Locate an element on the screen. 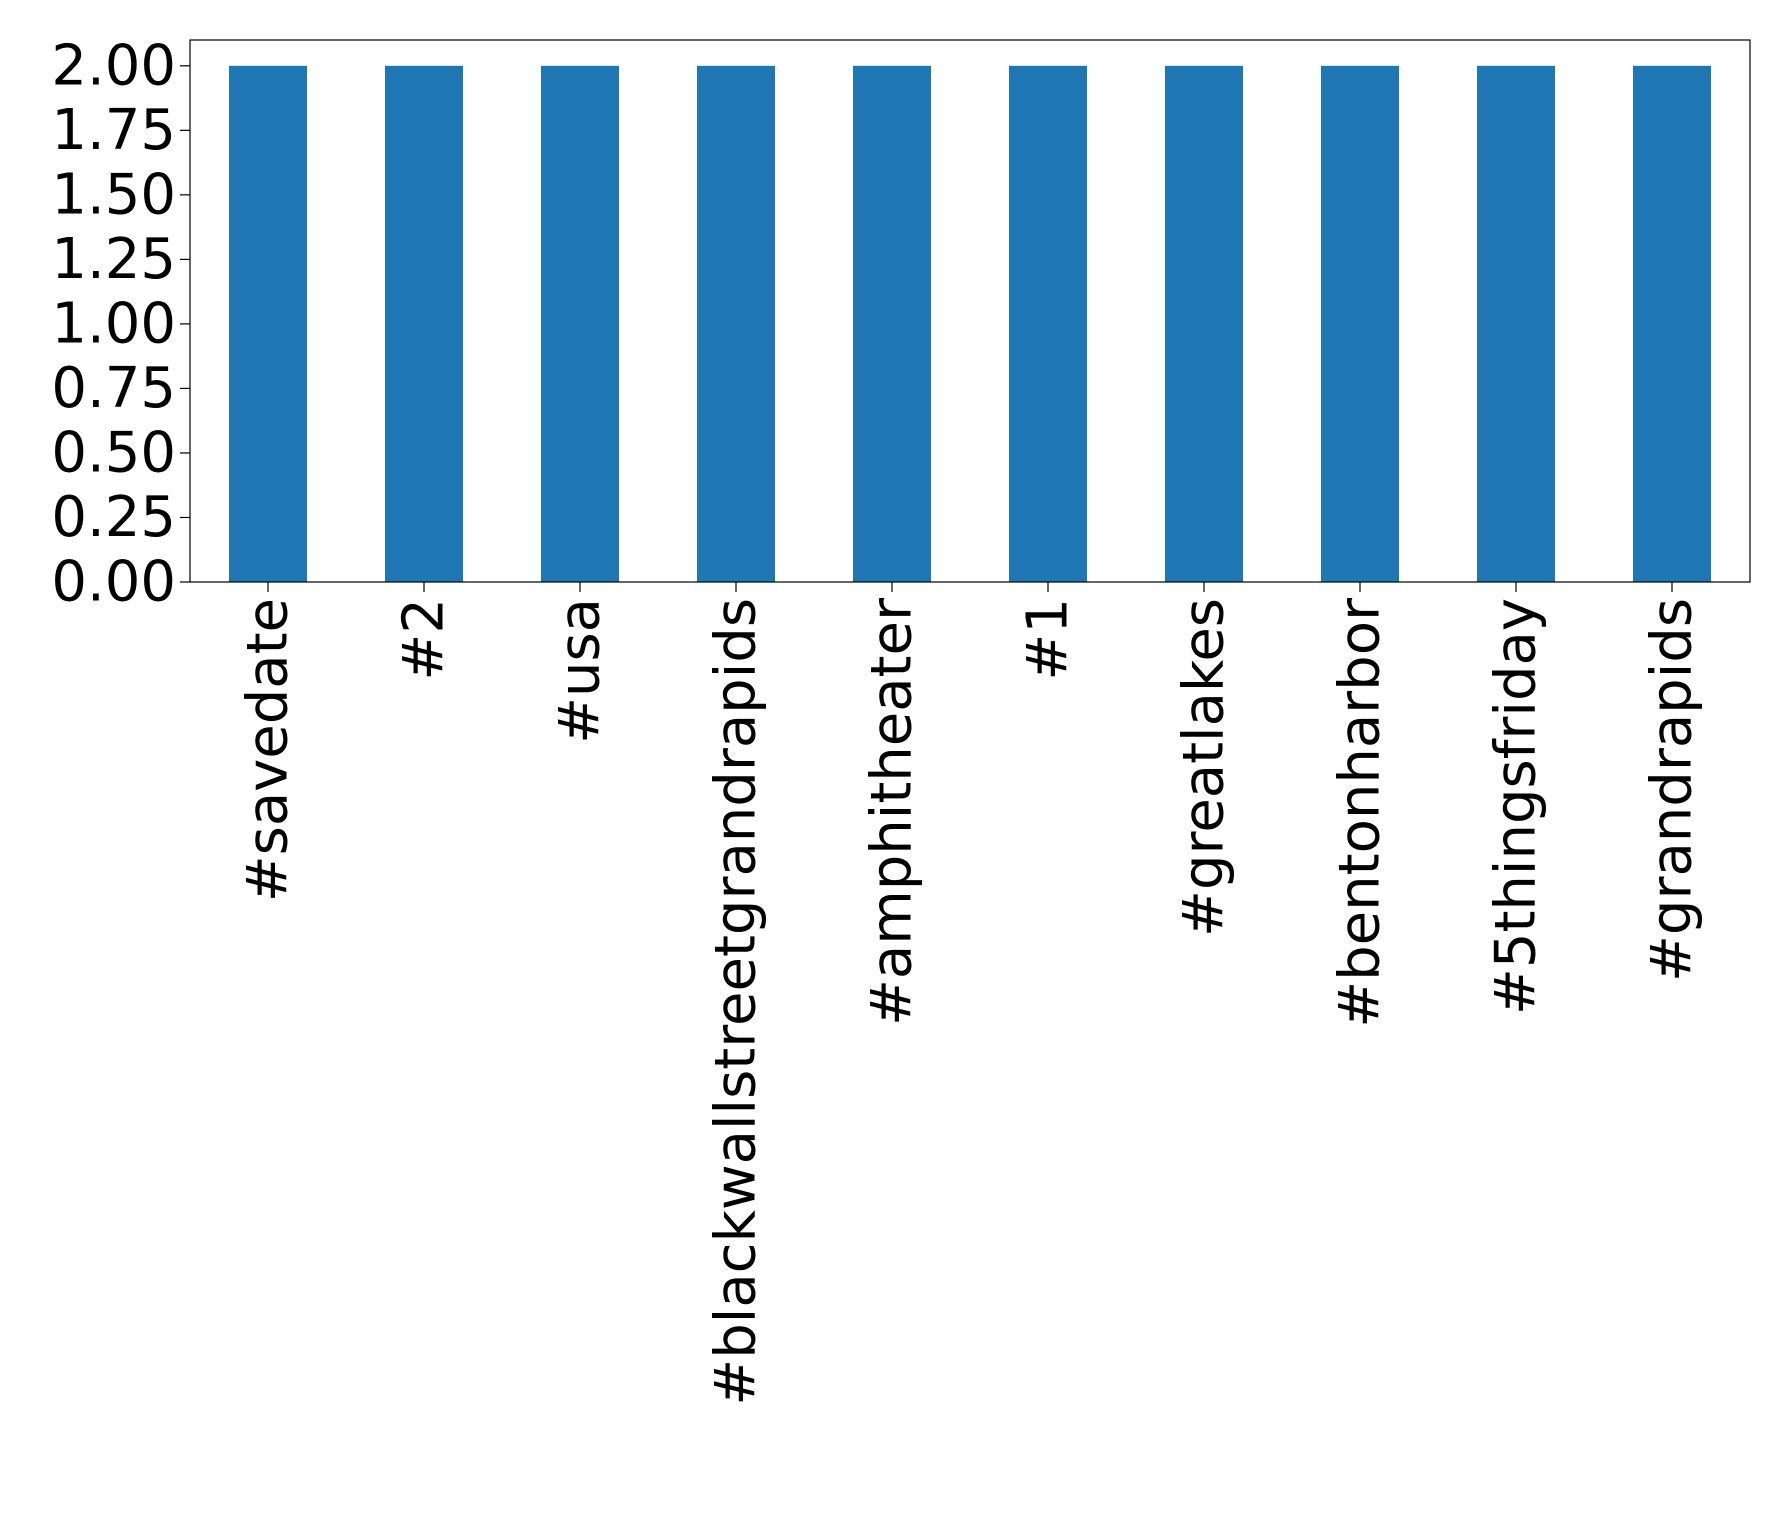 The width and height of the screenshot is (1778, 1529). y-tick-label-1: 0.25 is located at coordinates (113, 517).